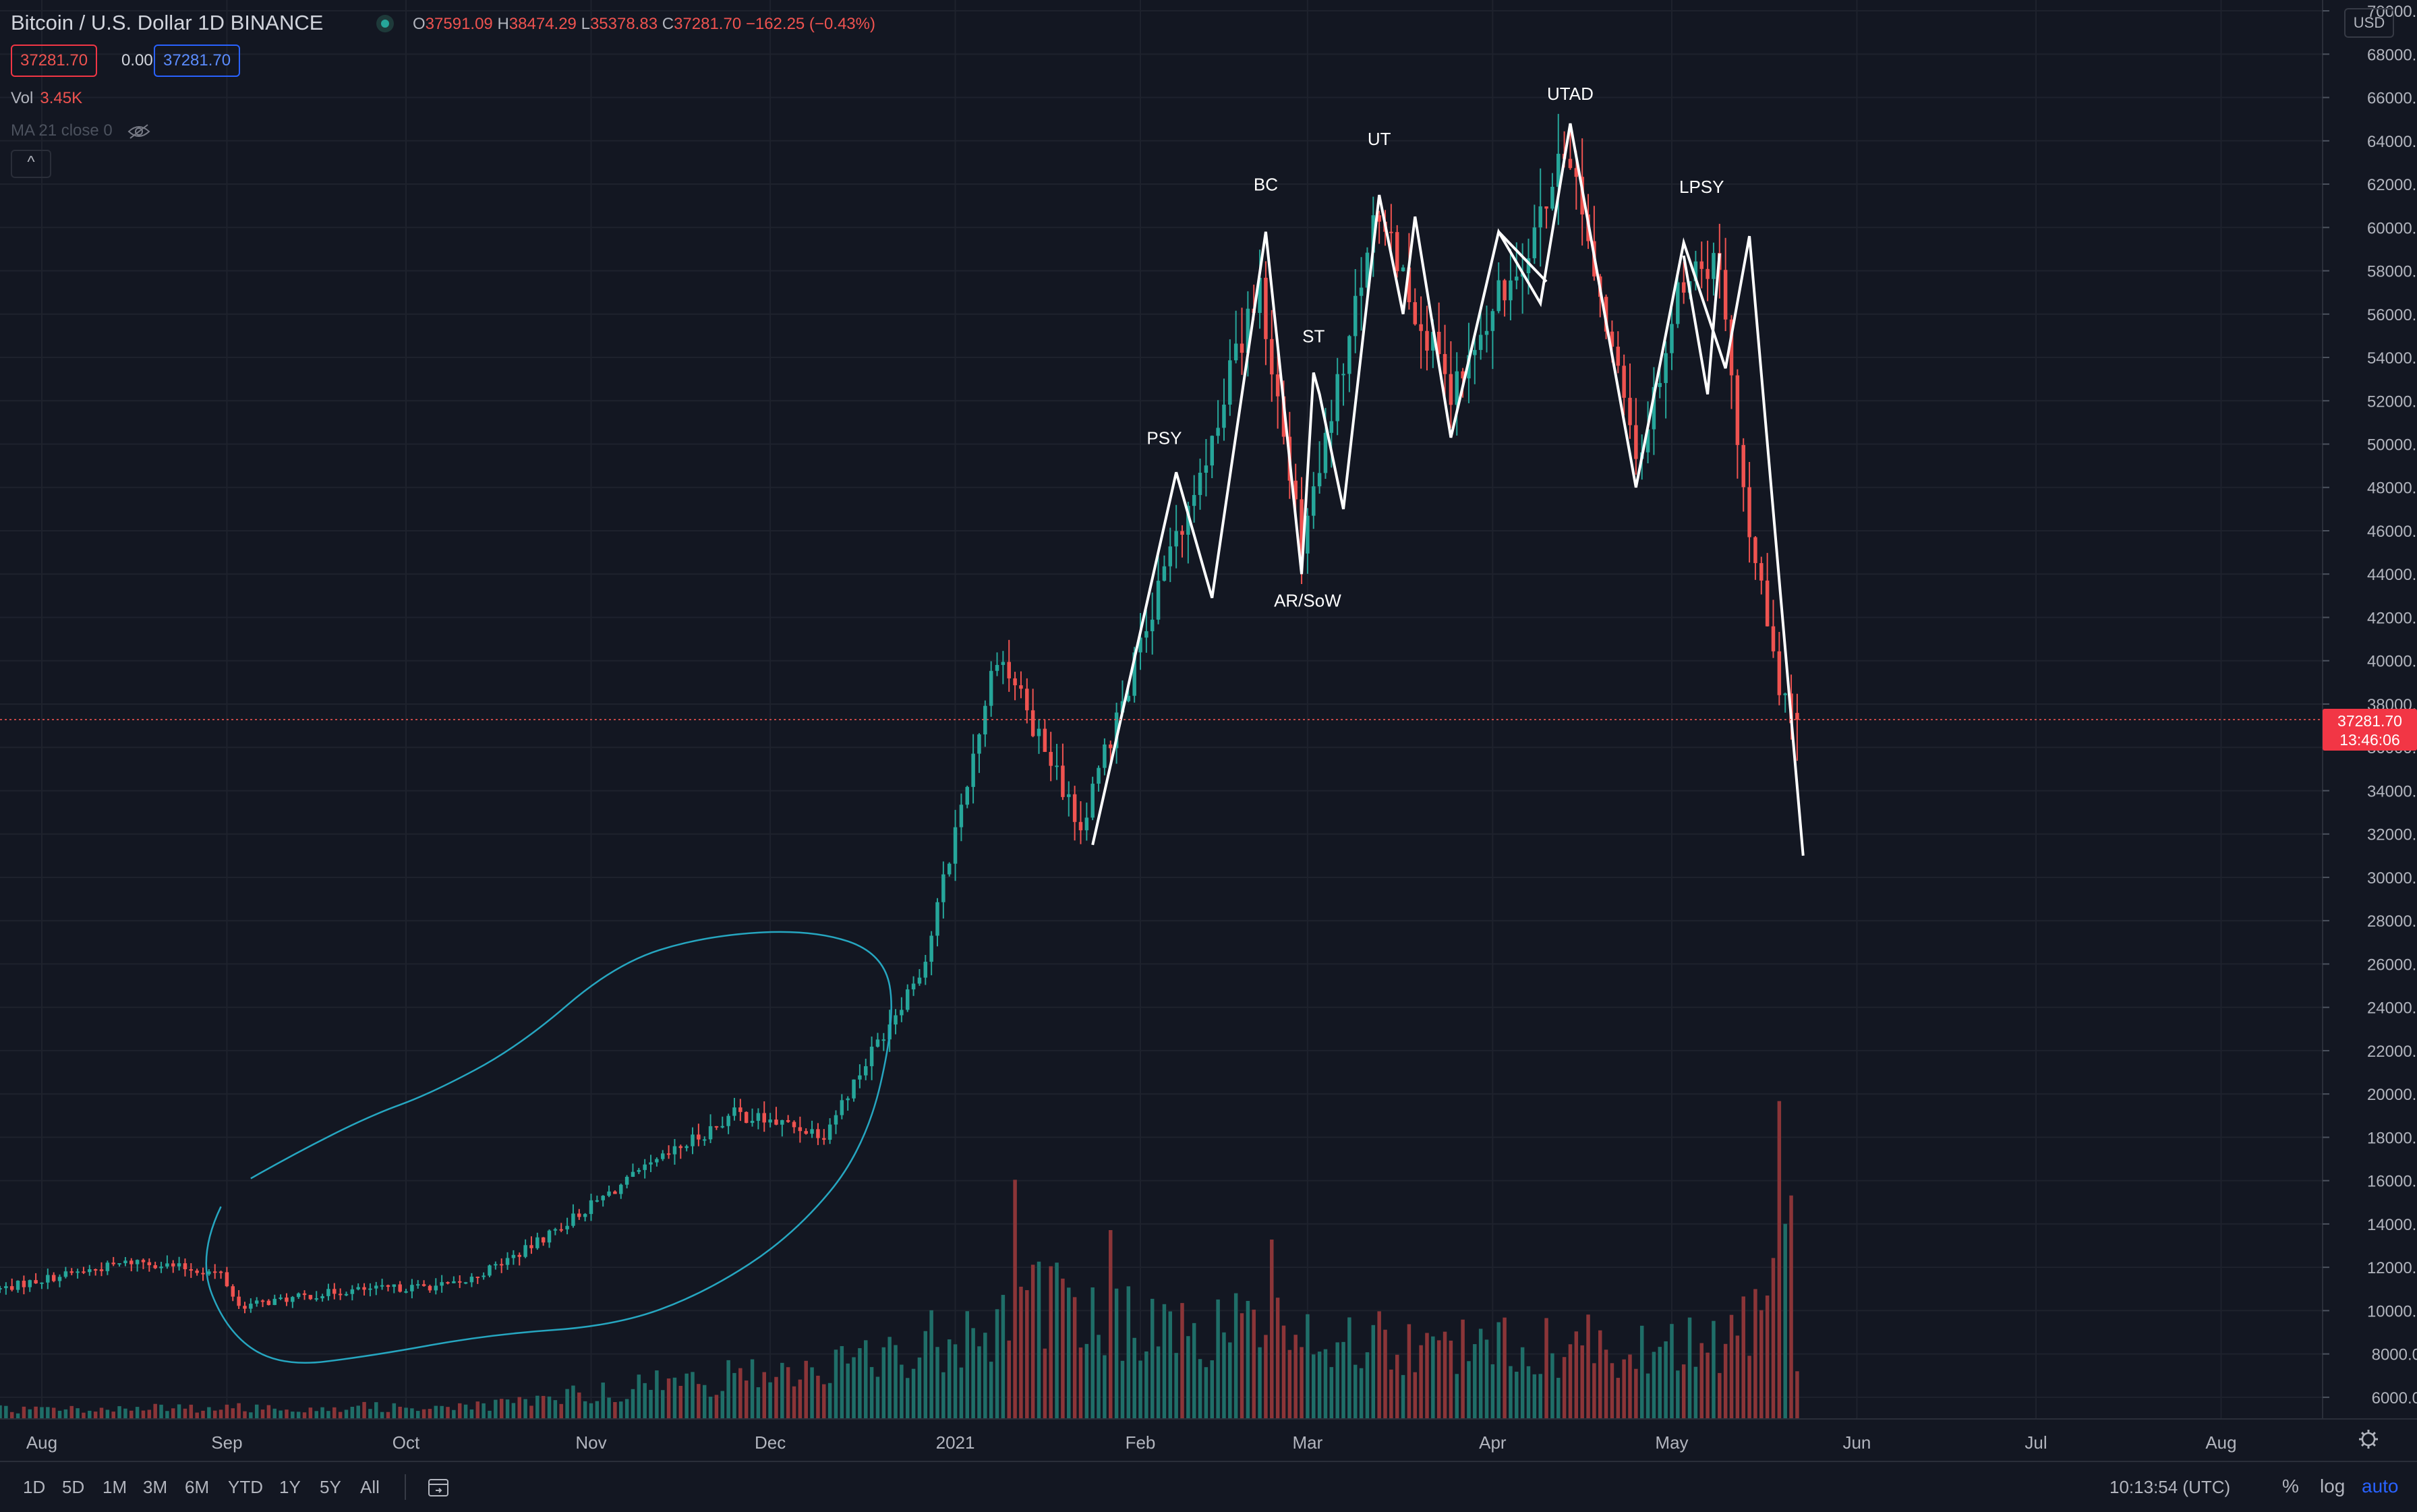 The height and width of the screenshot is (1512, 2417). Describe the element at coordinates (2392, 1225) in the screenshot. I see `y-tick-label: 14000.00` at that location.